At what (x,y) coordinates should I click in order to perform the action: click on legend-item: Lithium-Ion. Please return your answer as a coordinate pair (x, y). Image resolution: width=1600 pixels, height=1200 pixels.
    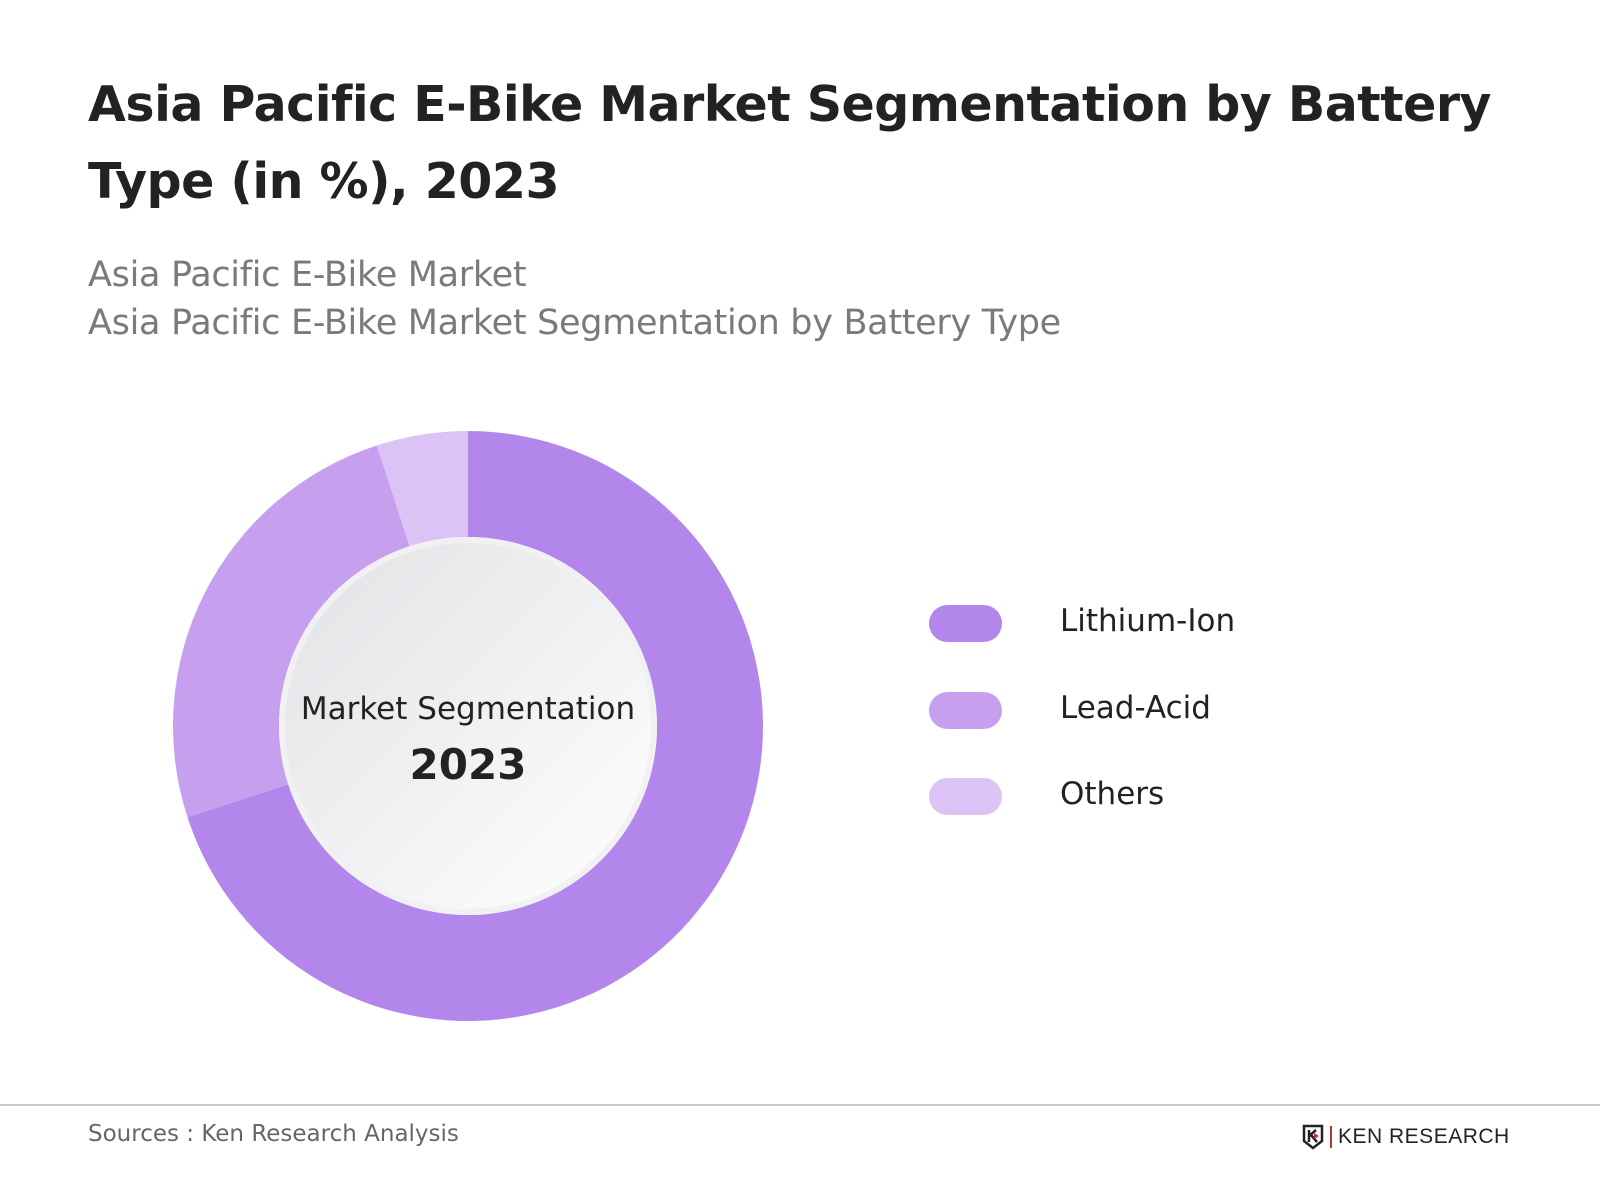
    Looking at the image, I should click on (1082, 622).